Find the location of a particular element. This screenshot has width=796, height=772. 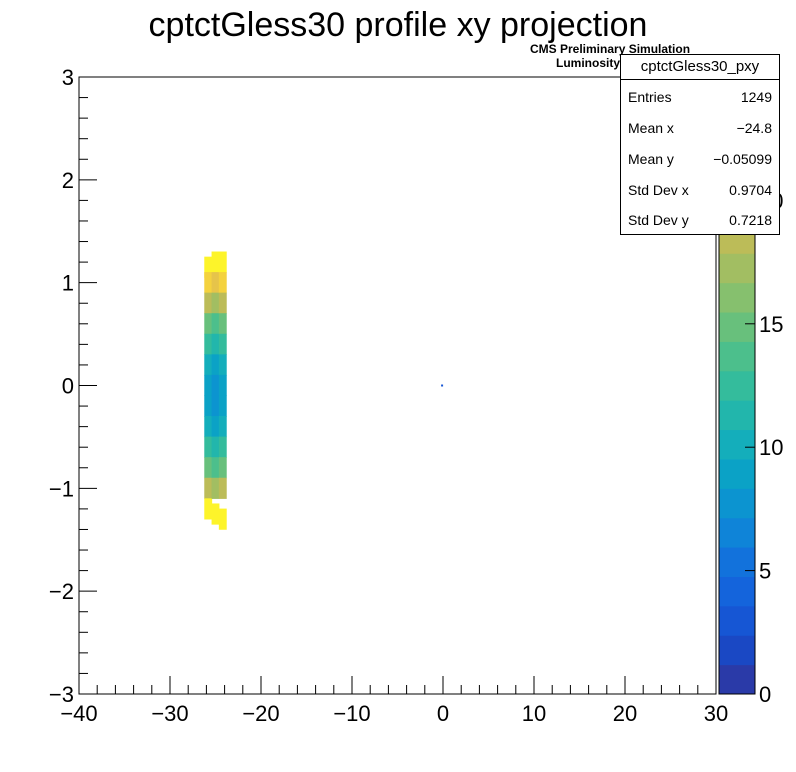

stat-value: 1249 is located at coordinates (756, 97).